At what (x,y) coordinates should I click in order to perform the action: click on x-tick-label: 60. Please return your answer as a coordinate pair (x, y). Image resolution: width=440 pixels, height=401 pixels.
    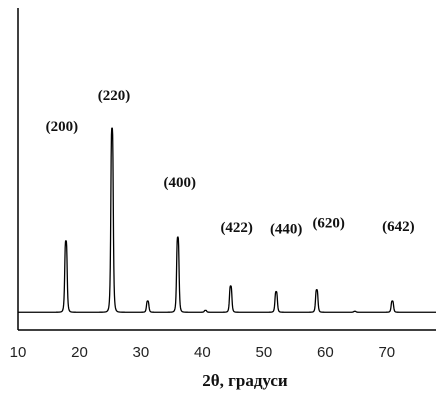
    Looking at the image, I should click on (325, 352).